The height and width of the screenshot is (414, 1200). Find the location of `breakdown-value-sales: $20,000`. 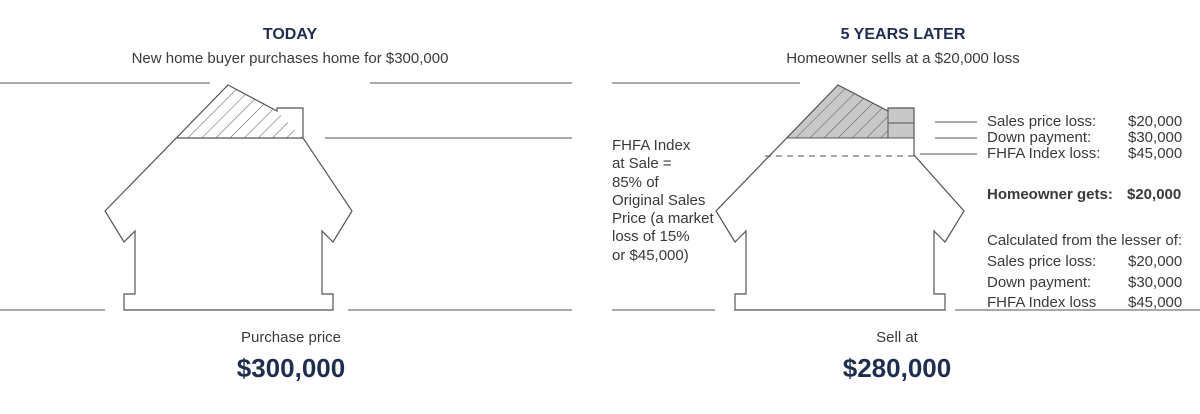

breakdown-value-sales: $20,000 is located at coordinates (1155, 121).